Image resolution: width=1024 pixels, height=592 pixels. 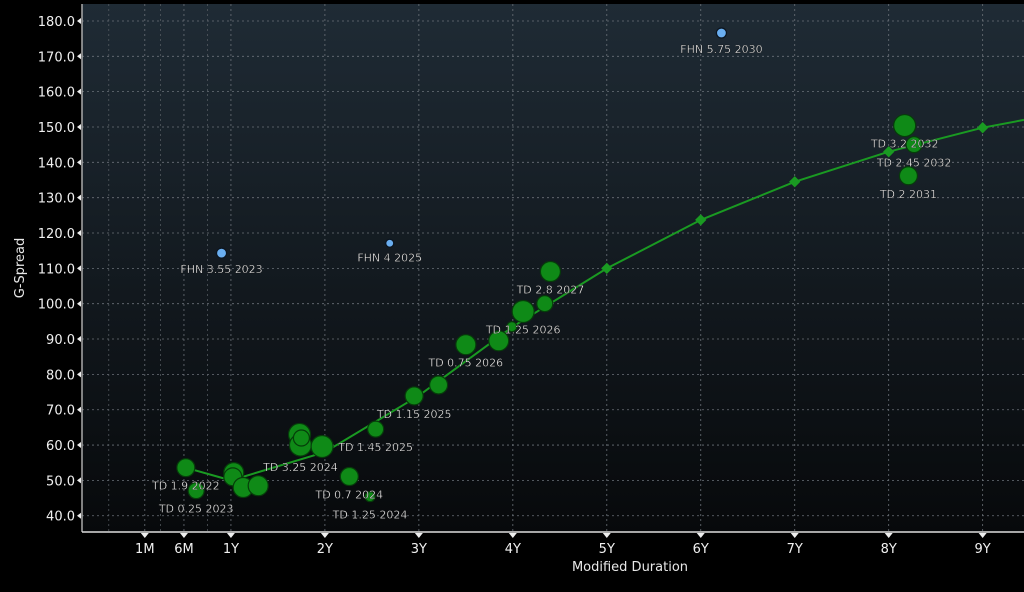 I want to click on y-tick-label: 180.0, so click(x=56, y=22).